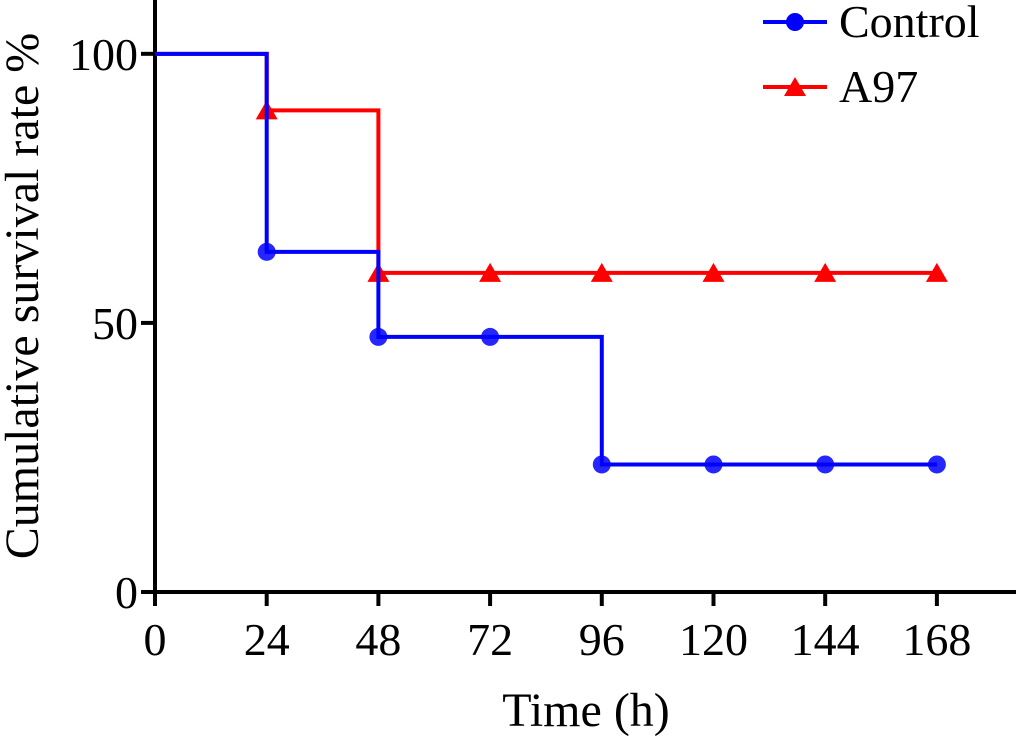 The image size is (1016, 738). Describe the element at coordinates (713, 639) in the screenshot. I see `x-tick-label: 120` at that location.